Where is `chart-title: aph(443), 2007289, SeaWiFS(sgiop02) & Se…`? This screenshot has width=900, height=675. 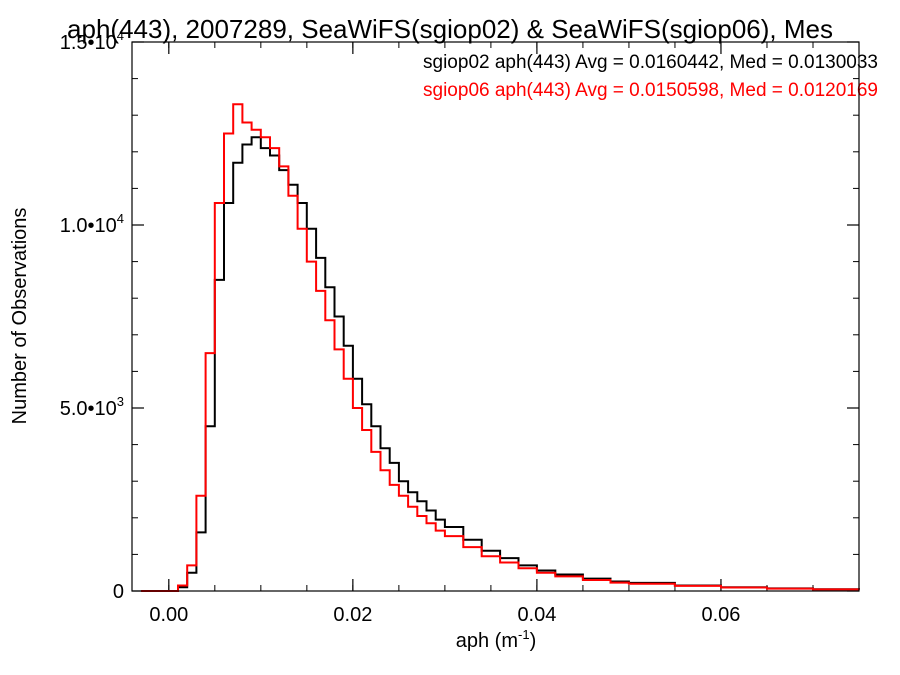
chart-title: aph(443), 2007289, SeaWiFS(sgiop02) & Se… is located at coordinates (450, 29).